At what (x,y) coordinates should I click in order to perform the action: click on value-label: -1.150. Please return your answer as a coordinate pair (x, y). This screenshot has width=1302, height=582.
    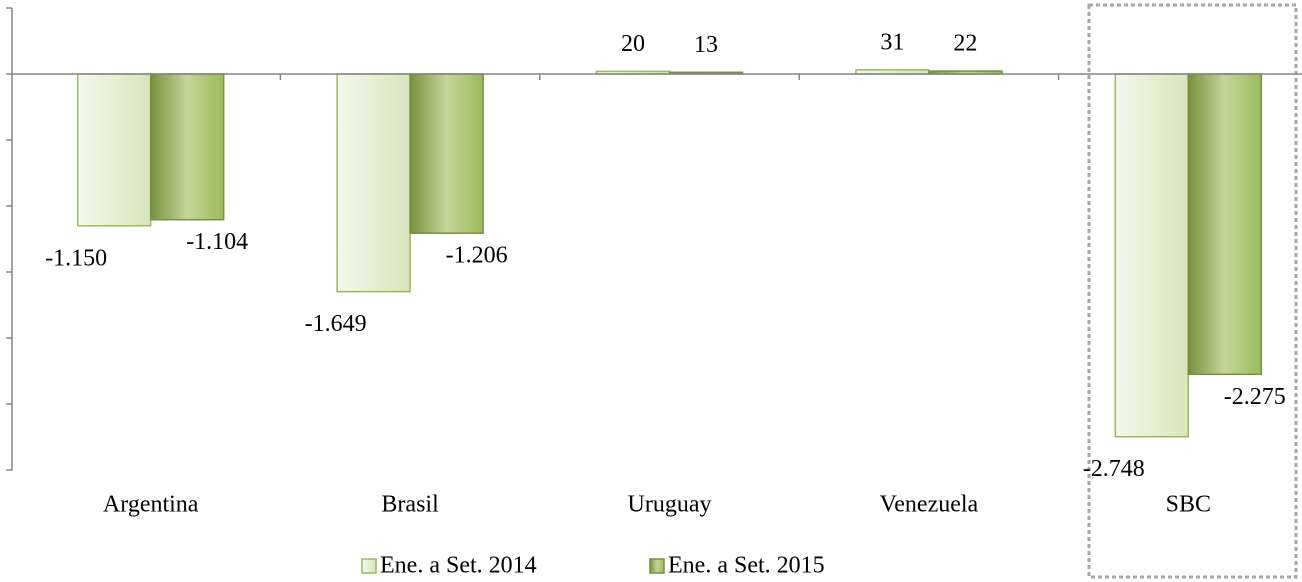
    Looking at the image, I should click on (76, 258).